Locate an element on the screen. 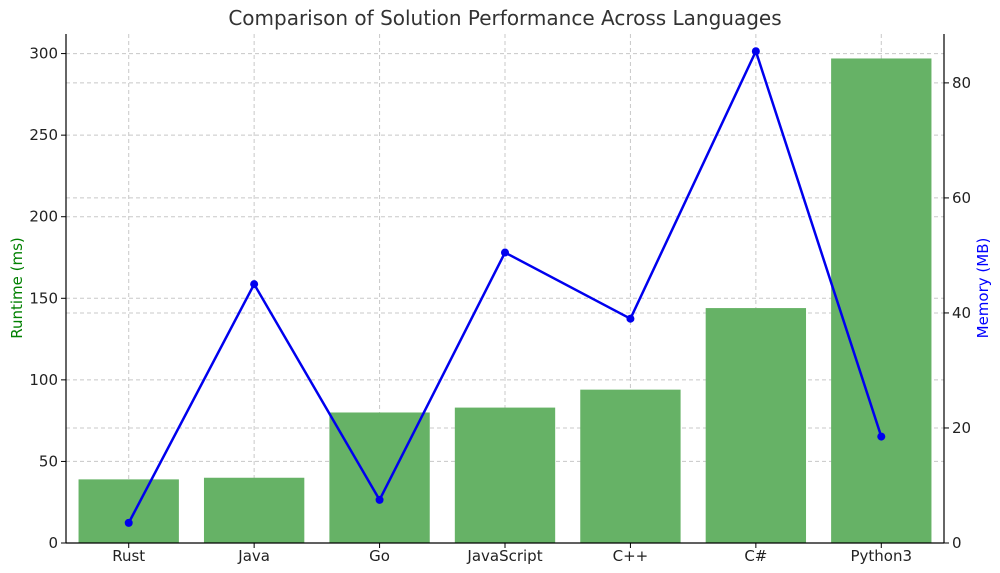 Image resolution: width=1000 pixels, height=573 pixels. y-left-tick-label: 150 is located at coordinates (43, 298).